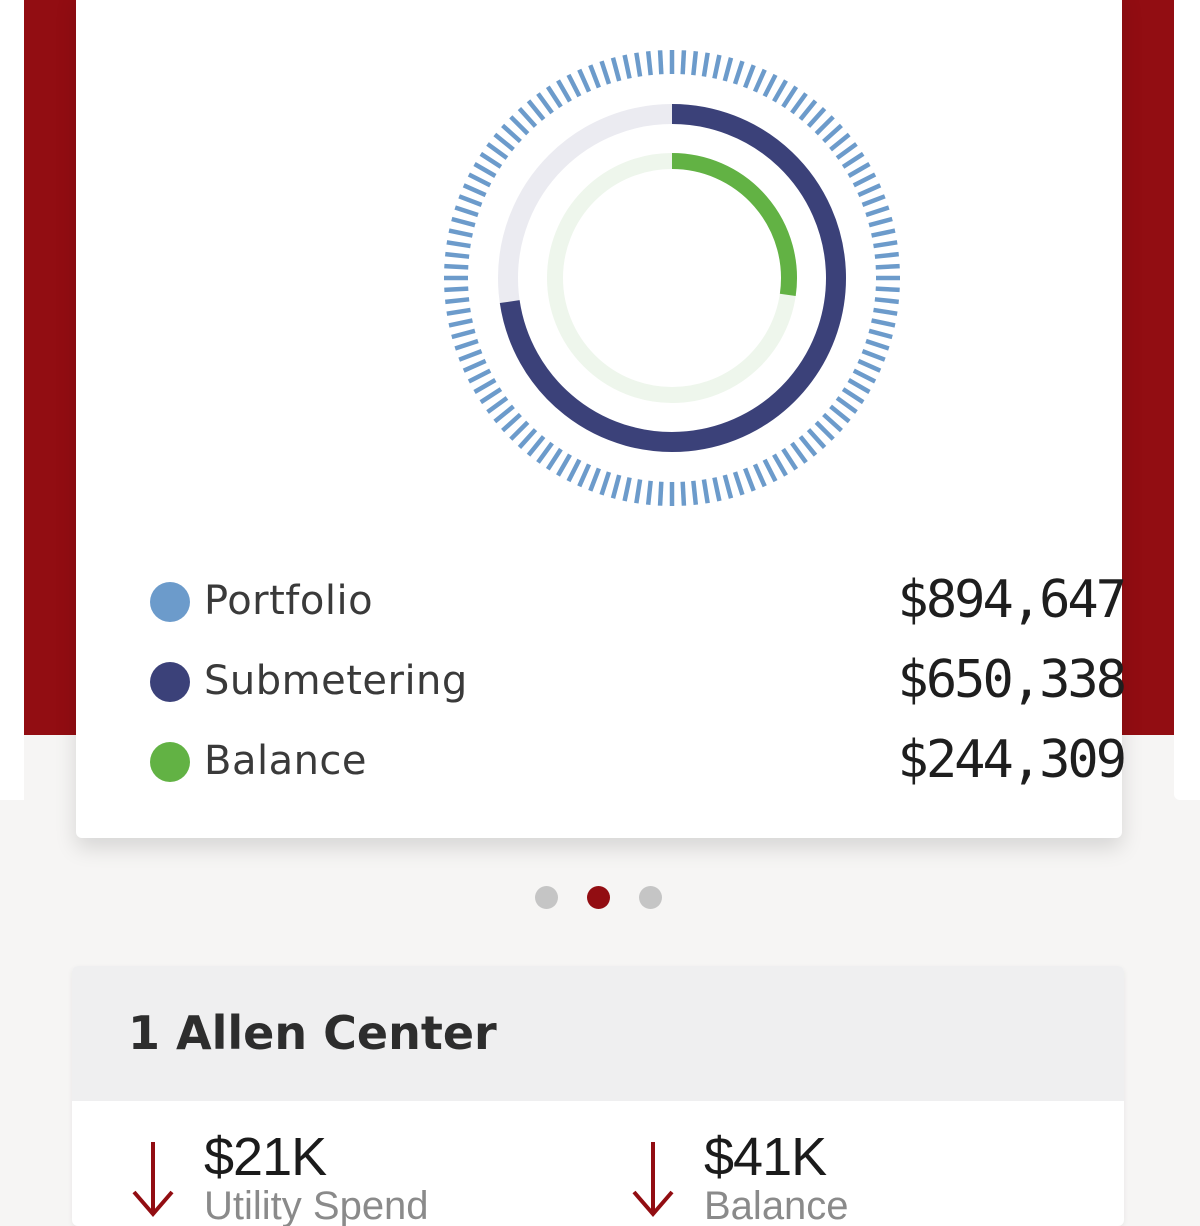 The image size is (1200, 1226). Describe the element at coordinates (312, 1033) in the screenshot. I see `building-title: 1 Allen Center` at that location.